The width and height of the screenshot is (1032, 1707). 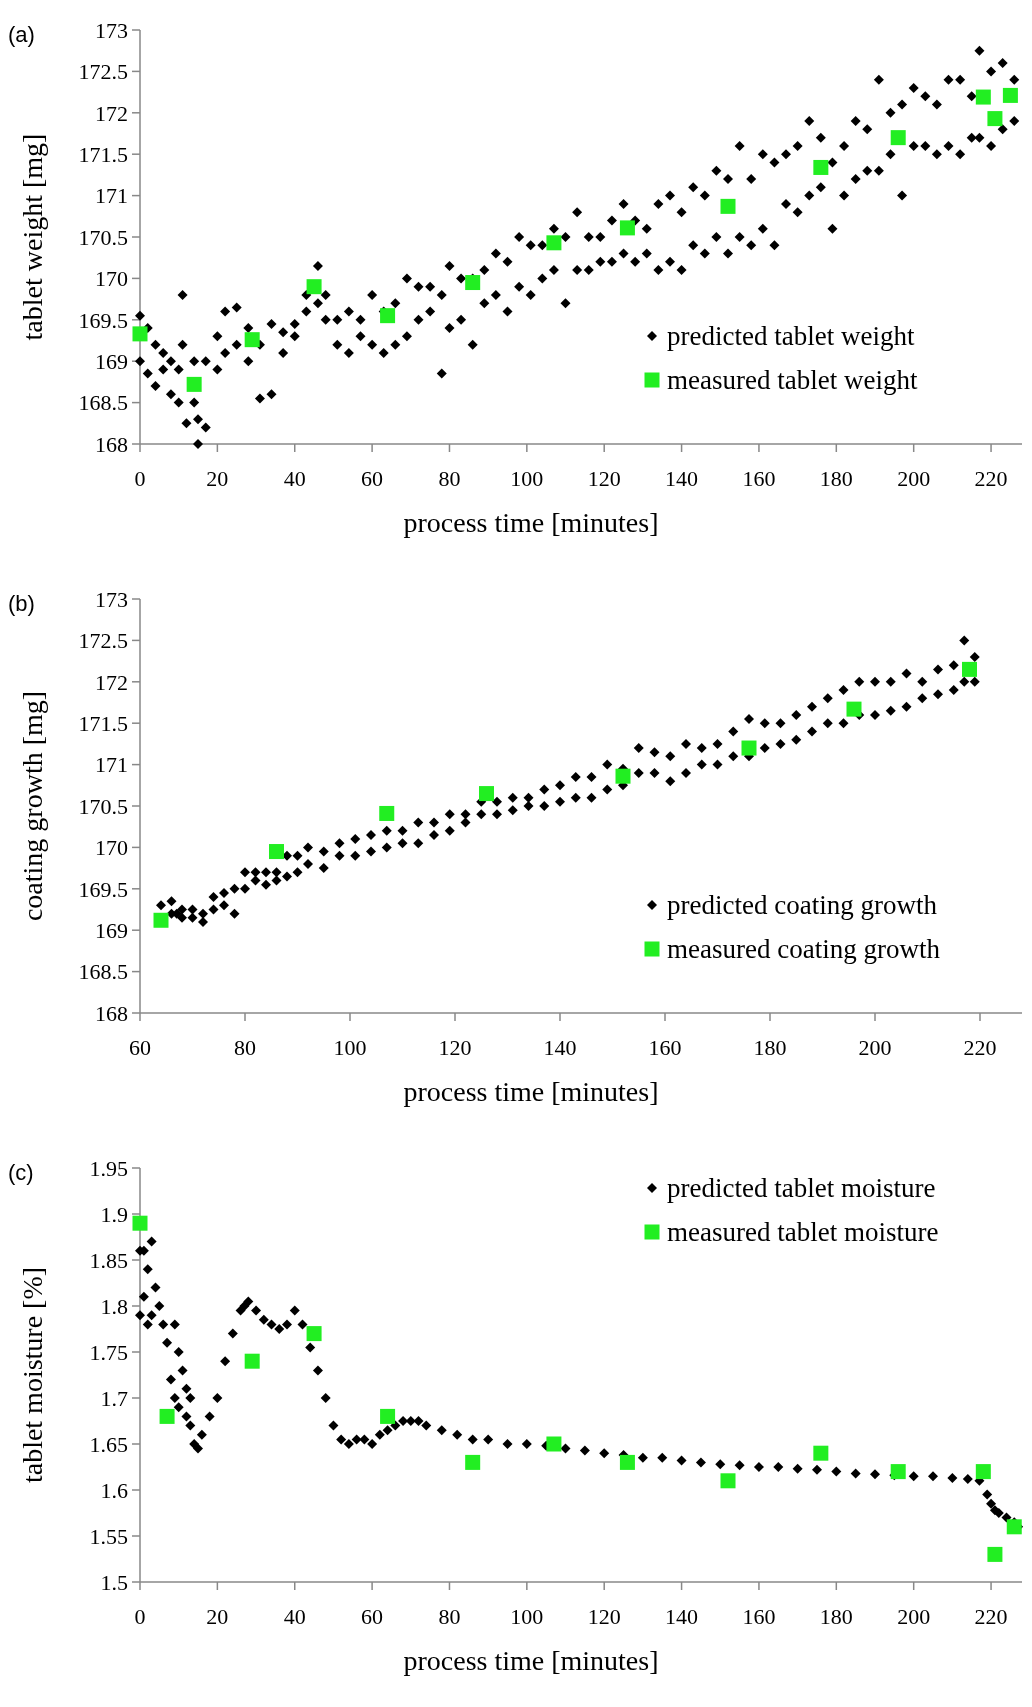 What do you see at coordinates (140, 1616) in the screenshot?
I see `x-tick-label: 0` at bounding box center [140, 1616].